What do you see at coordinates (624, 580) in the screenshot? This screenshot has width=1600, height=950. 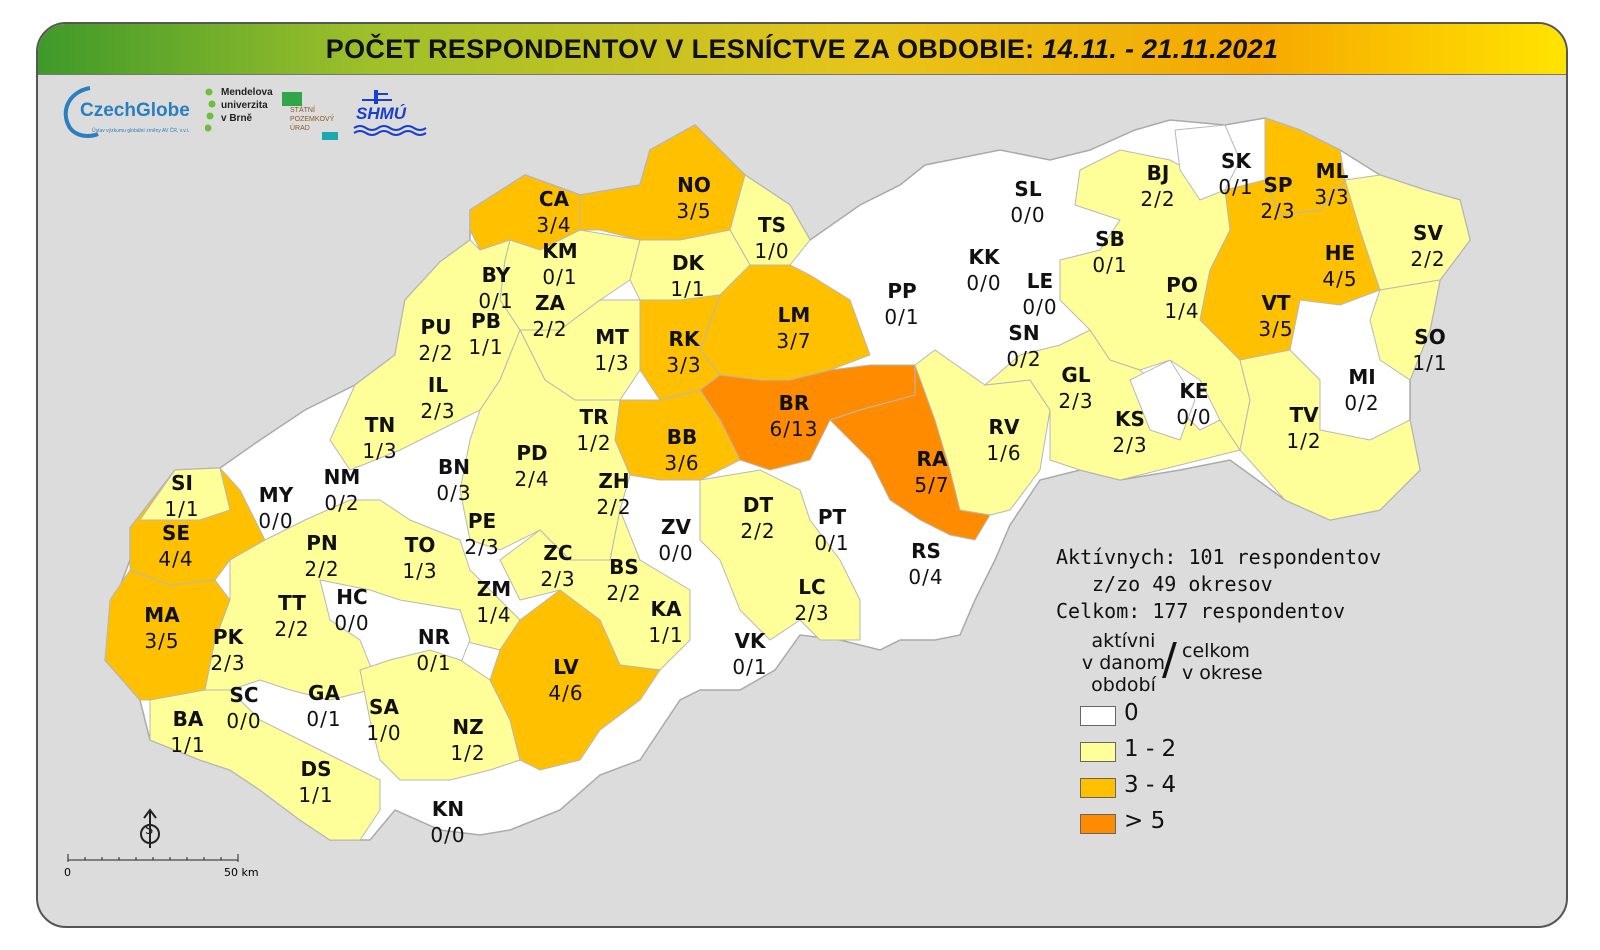 I see `district-label-bs: BS 2/2` at bounding box center [624, 580].